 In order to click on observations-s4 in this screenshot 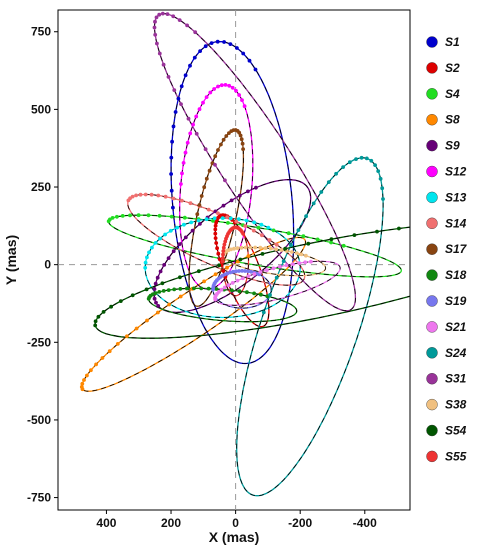, I will do `click(226, 230)`.